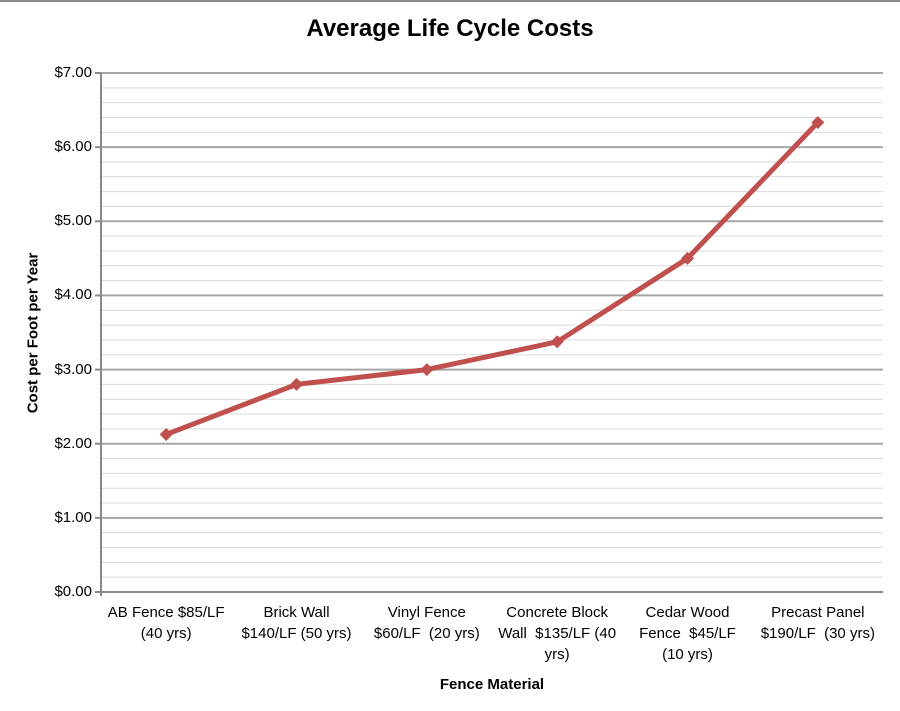 The image size is (900, 711). Describe the element at coordinates (73, 591) in the screenshot. I see `y-axis-tick-label: $0.00` at that location.